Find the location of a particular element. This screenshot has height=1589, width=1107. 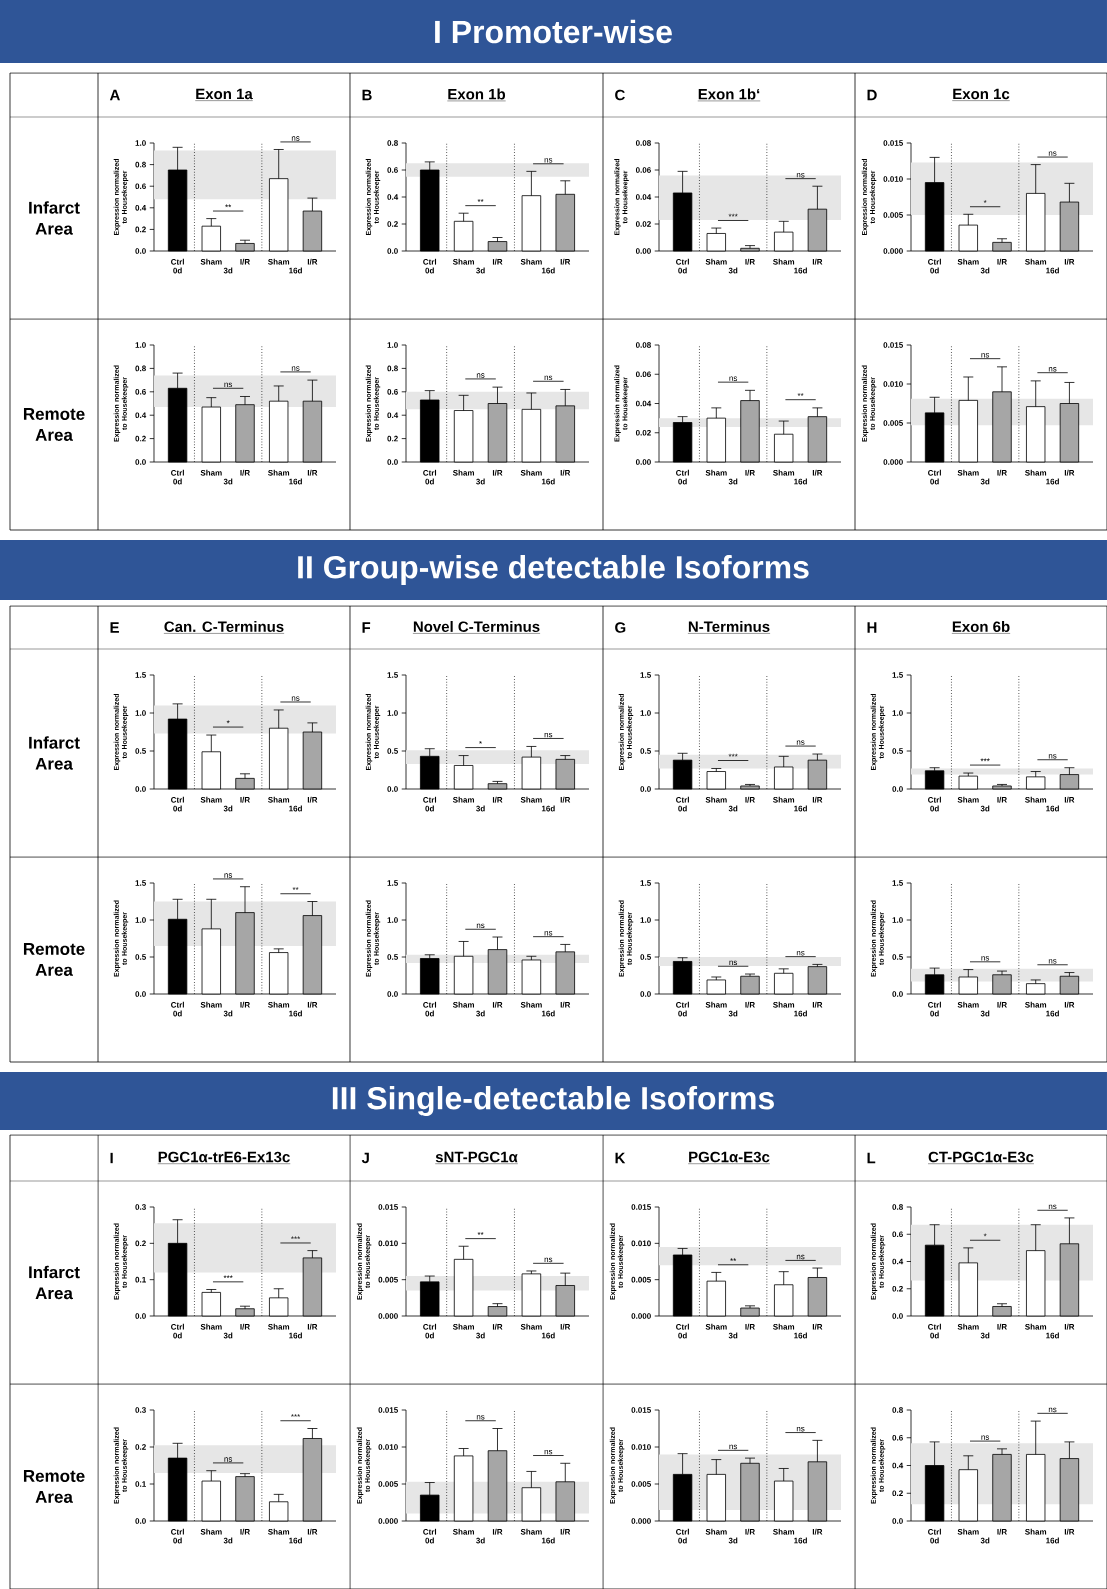

annotation: ** is located at coordinates (733, 1259).